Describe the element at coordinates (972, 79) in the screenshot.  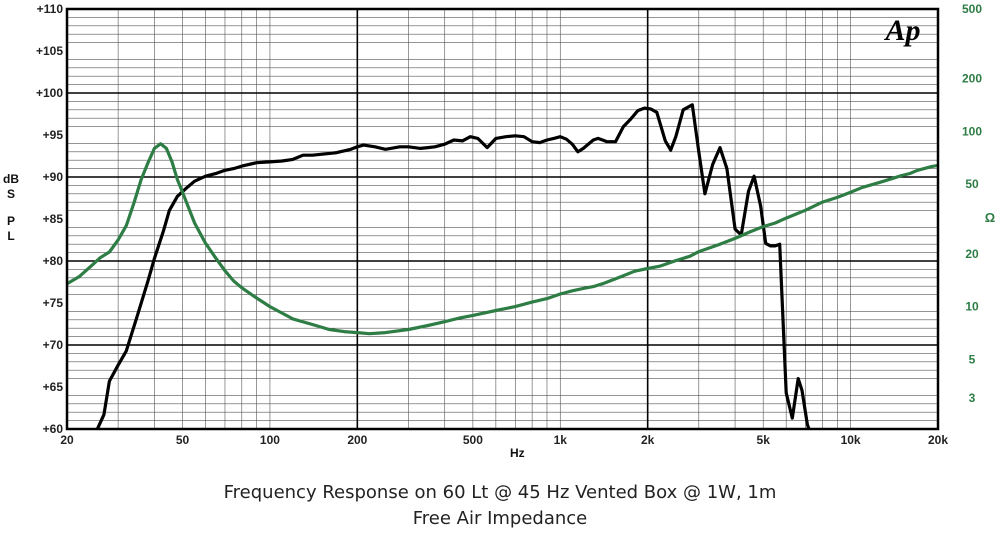
I see `y-right-tick-label: 200` at that location.